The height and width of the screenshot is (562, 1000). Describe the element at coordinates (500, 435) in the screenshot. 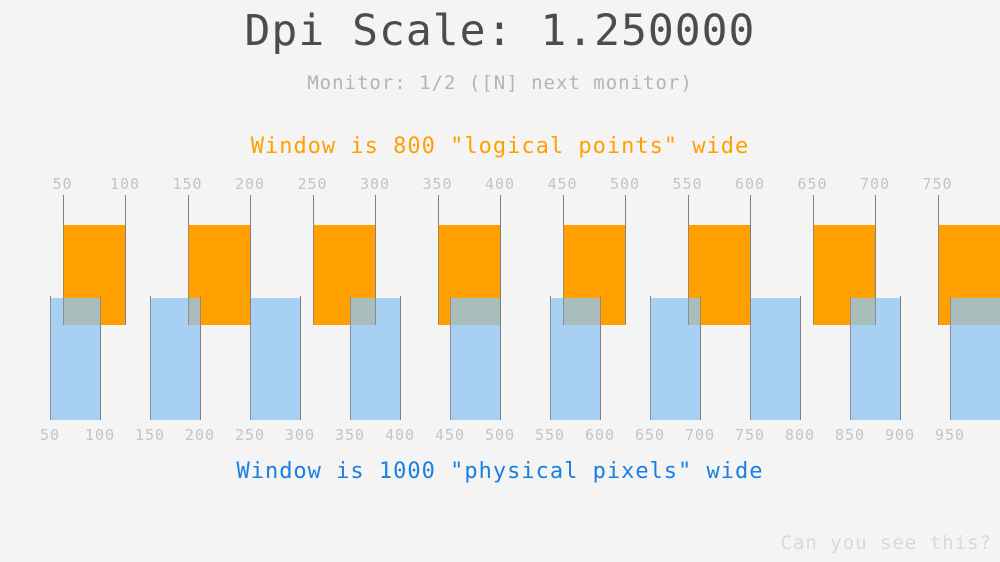

I see `physical-tick-label: 500` at that location.